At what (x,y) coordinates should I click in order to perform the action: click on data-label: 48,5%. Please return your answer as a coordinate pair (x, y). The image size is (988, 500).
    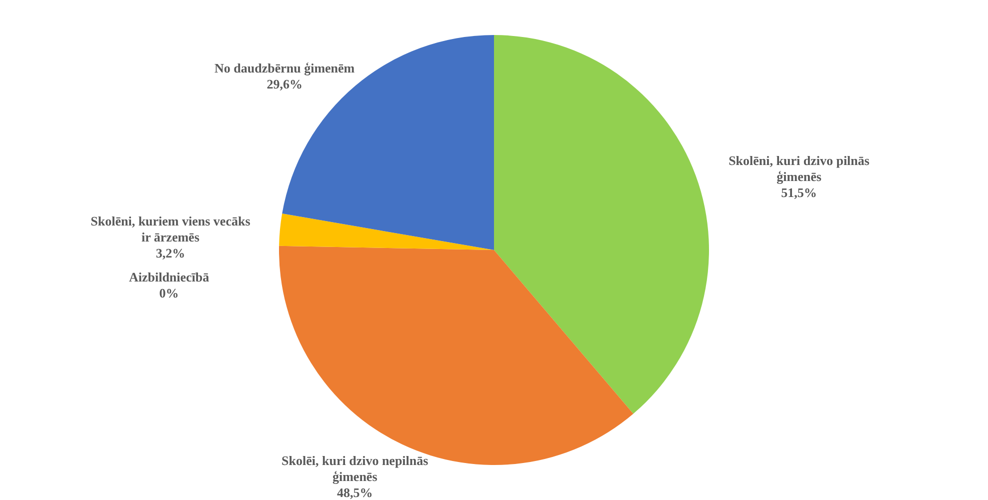
    Looking at the image, I should click on (354, 492).